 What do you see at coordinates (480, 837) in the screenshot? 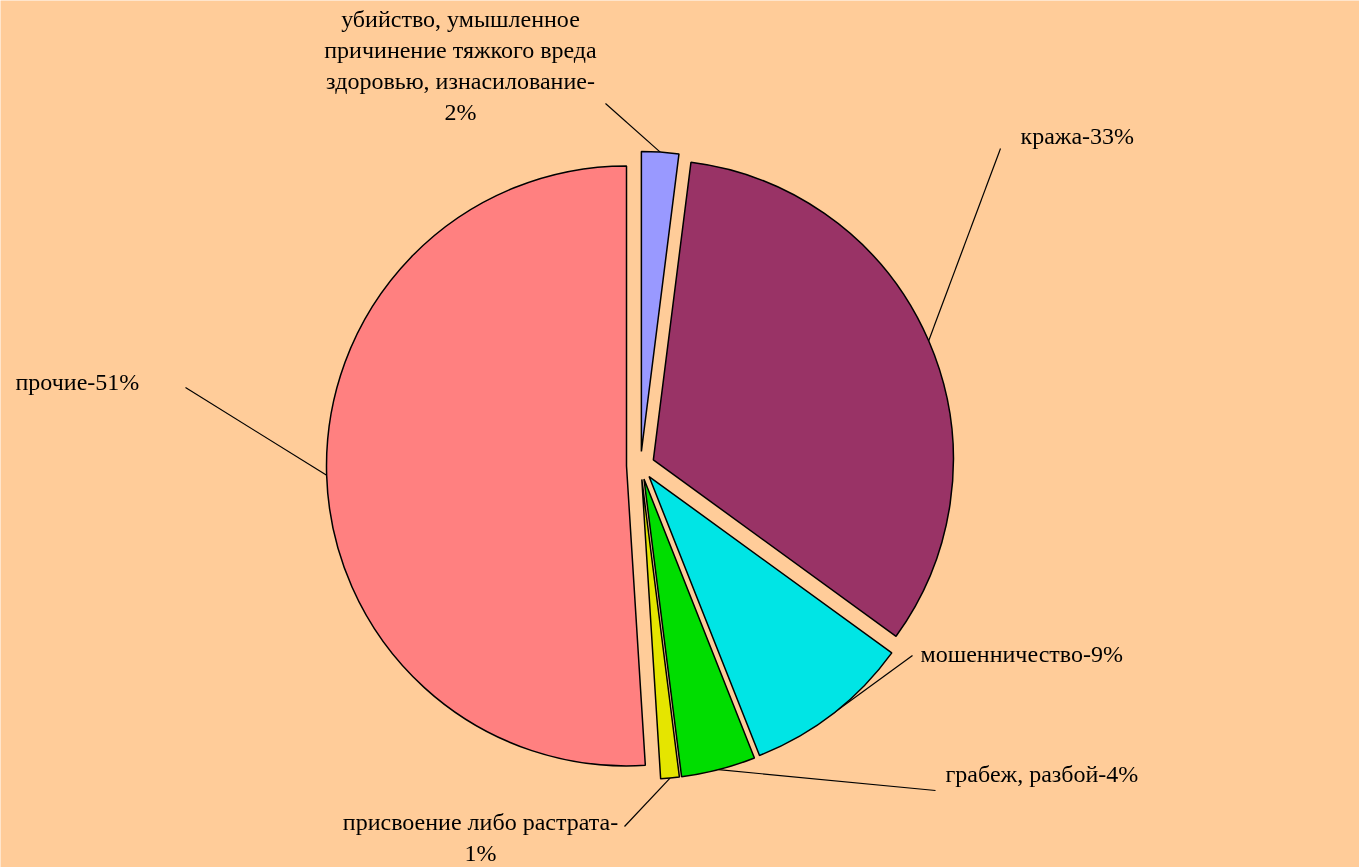
I see `slice-label: присвоение либо растрата-1%` at bounding box center [480, 837].